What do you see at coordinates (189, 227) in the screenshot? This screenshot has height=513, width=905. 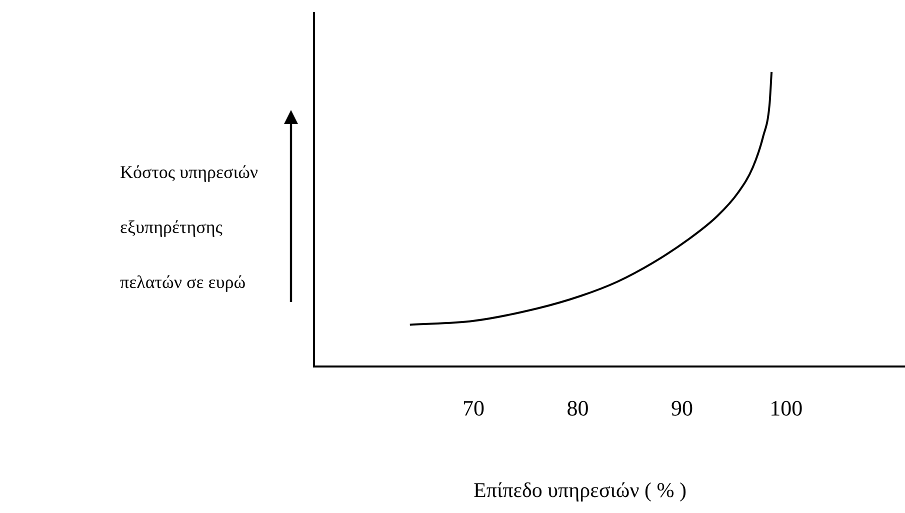 I see `text: Κόστος υπηρεσιών εξυπηρέτησης πελατών σε ευρώ` at bounding box center [189, 227].